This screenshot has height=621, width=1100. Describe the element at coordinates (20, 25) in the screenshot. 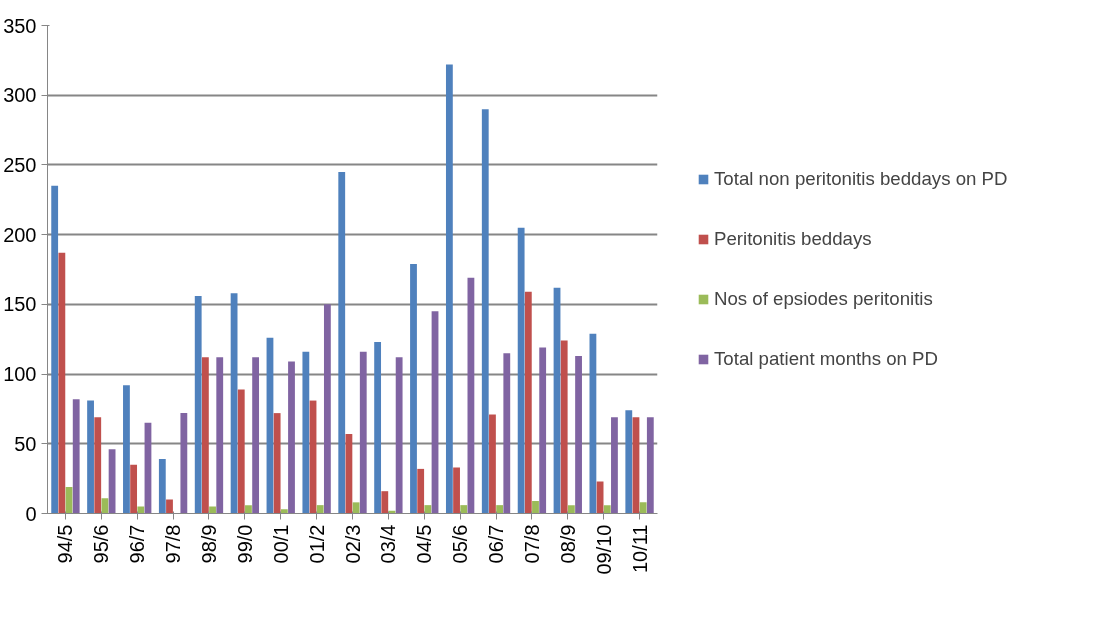

I see `y-tick-label: 350` at that location.